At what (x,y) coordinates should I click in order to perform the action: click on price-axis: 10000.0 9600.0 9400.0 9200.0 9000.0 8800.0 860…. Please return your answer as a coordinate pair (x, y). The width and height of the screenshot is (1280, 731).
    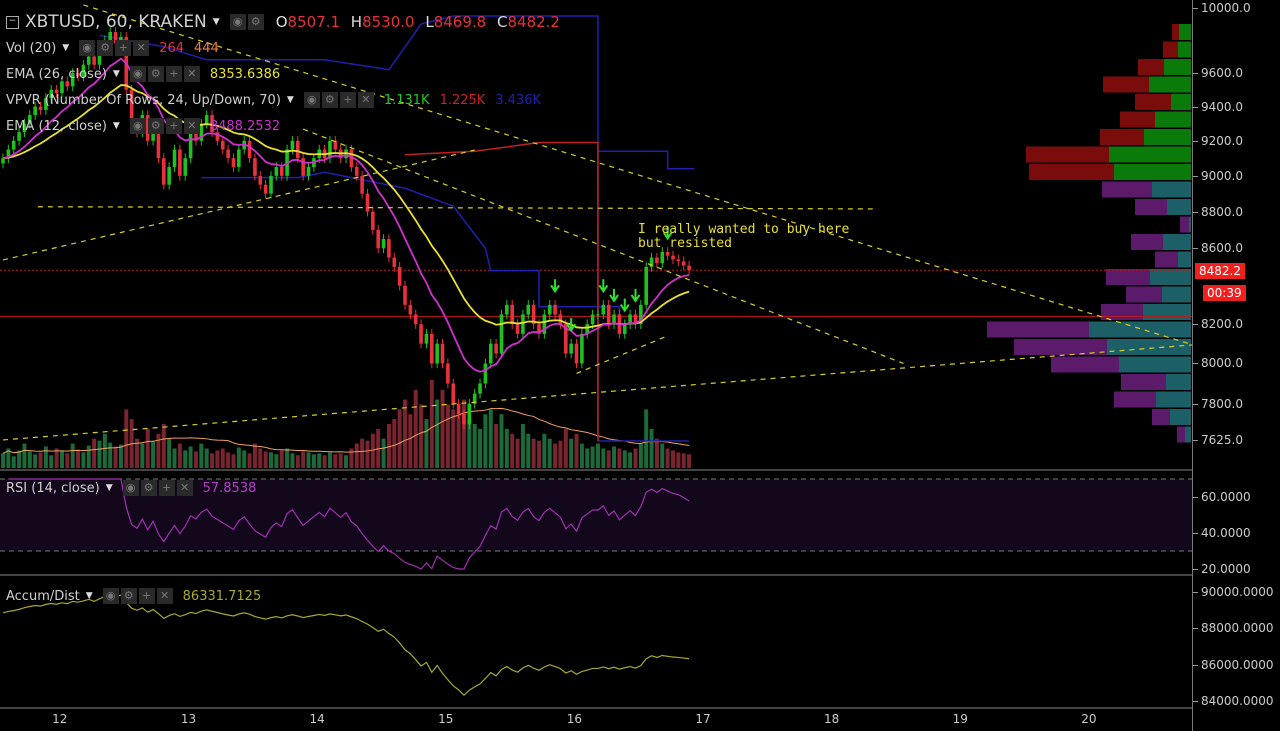
    Looking at the image, I should click on (1236, 365).